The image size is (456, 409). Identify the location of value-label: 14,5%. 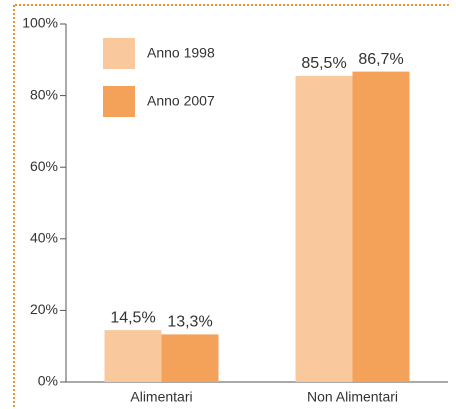
(132, 317).